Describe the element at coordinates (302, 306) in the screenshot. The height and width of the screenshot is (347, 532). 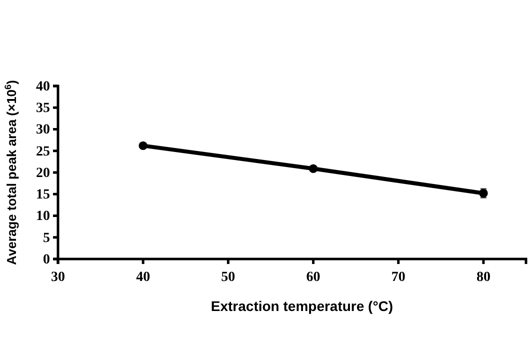
I see `x-axis-title: Extraction temperature (°C)` at that location.